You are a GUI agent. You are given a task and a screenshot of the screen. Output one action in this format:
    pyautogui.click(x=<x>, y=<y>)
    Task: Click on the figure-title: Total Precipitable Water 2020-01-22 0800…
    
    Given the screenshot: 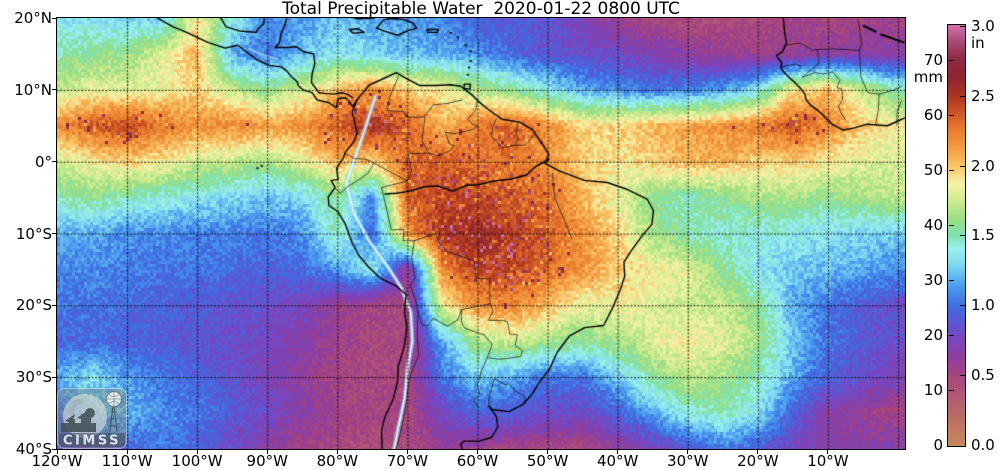 What is the action you would take?
    pyautogui.click(x=481, y=9)
    